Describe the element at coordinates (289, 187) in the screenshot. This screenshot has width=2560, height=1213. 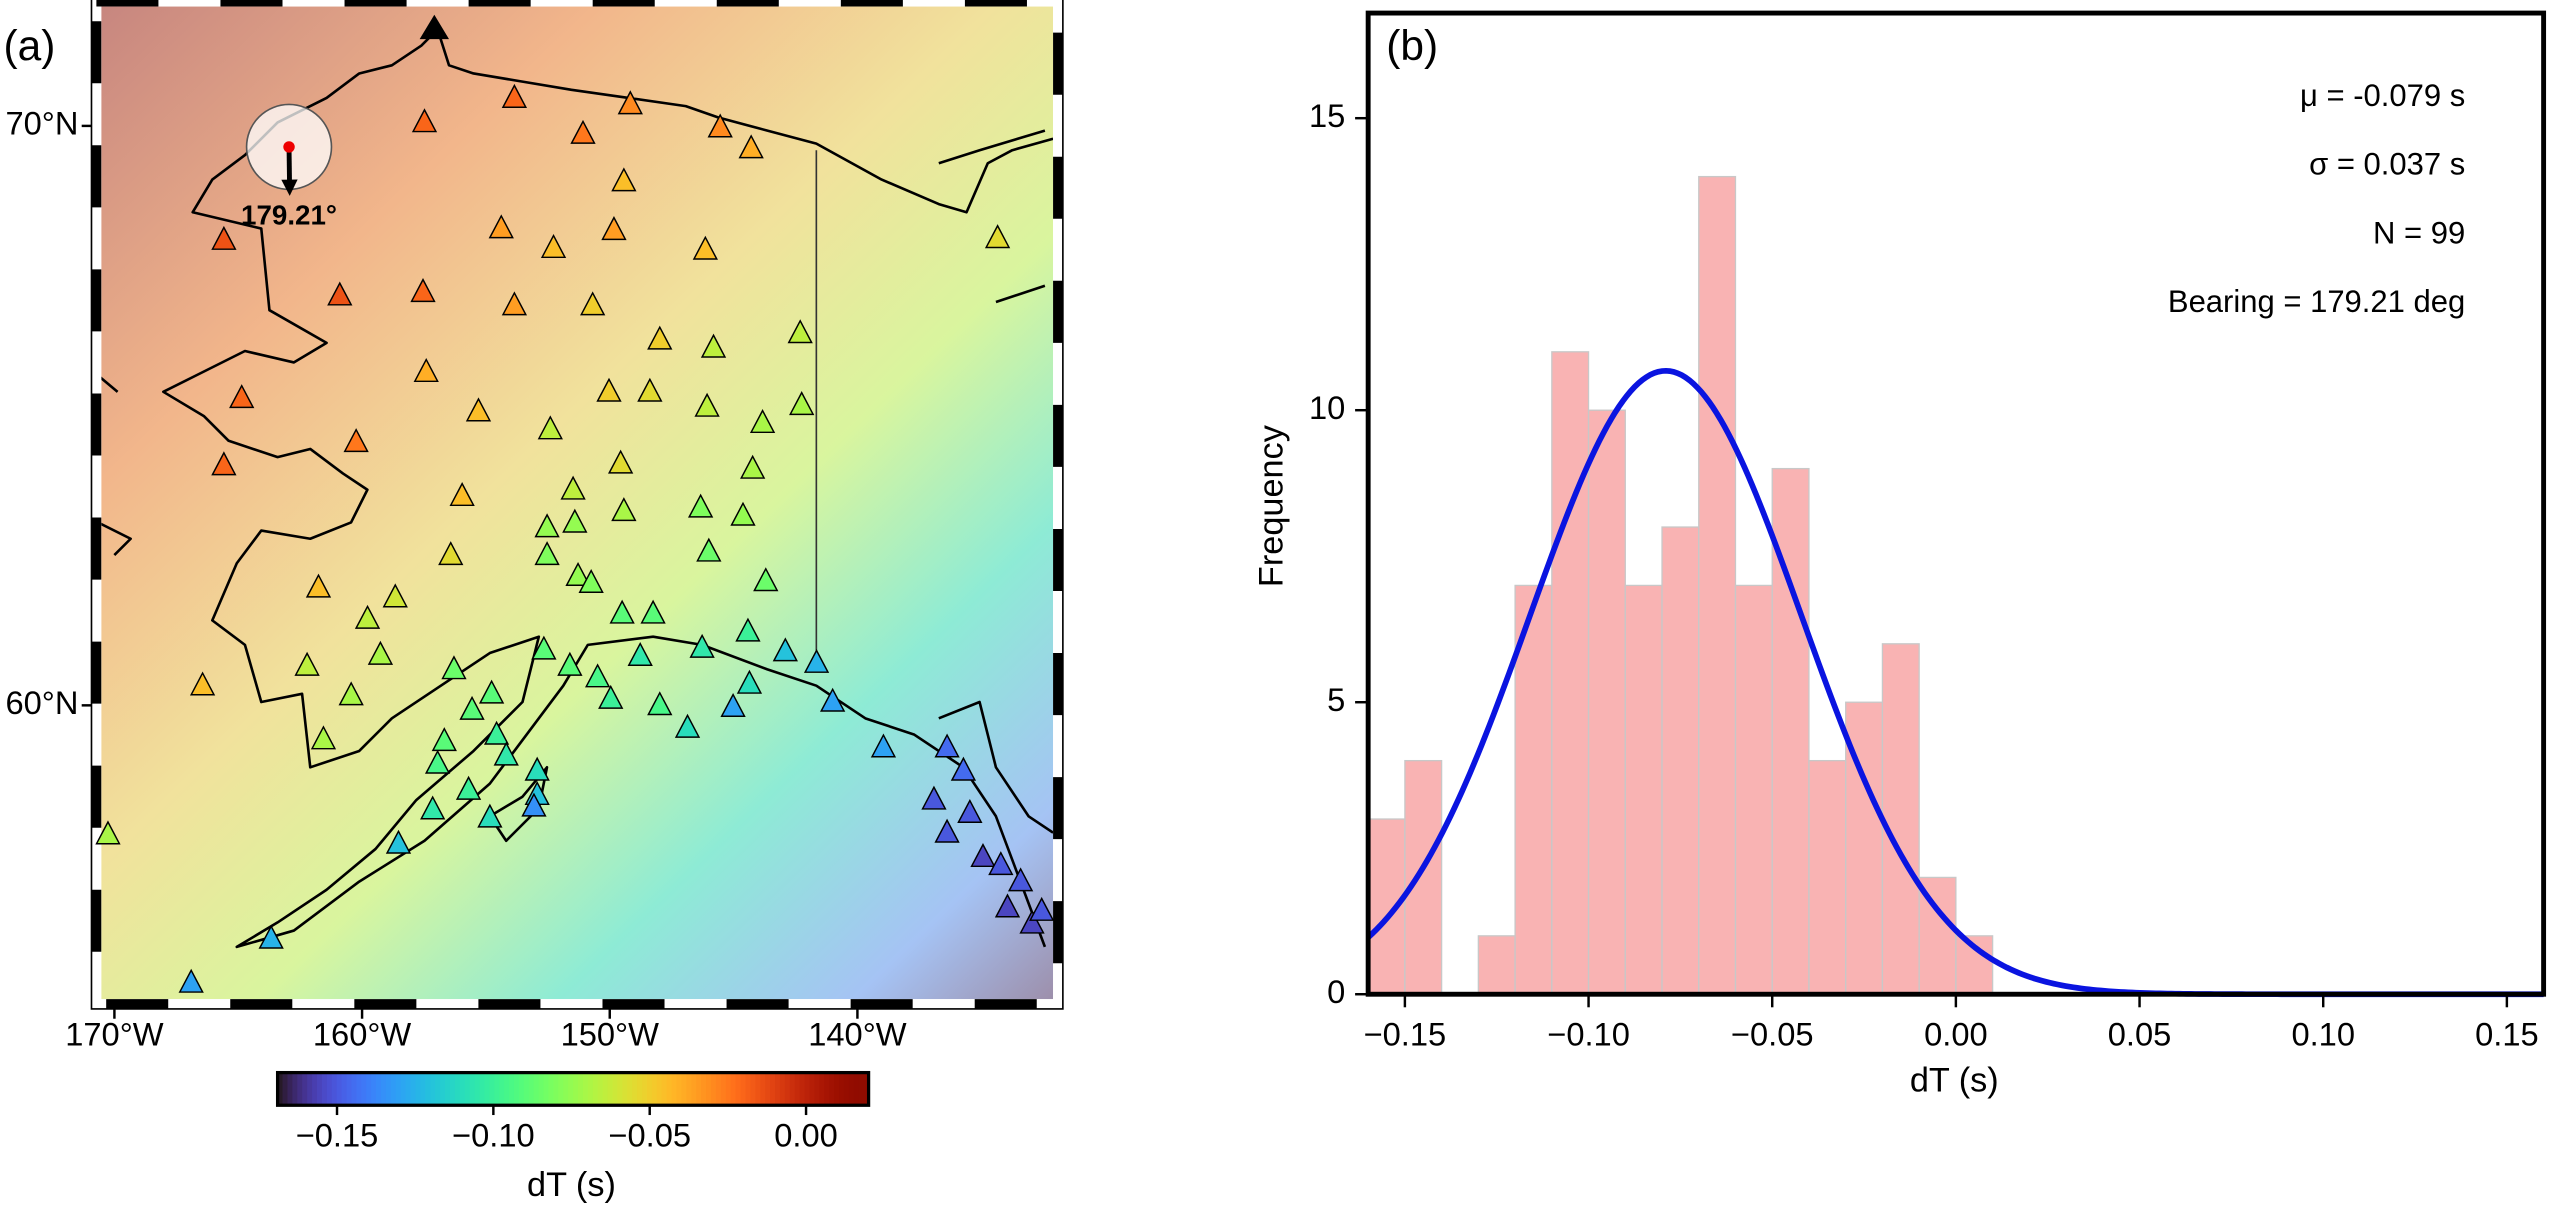
I see `bearing-arrowhead` at that location.